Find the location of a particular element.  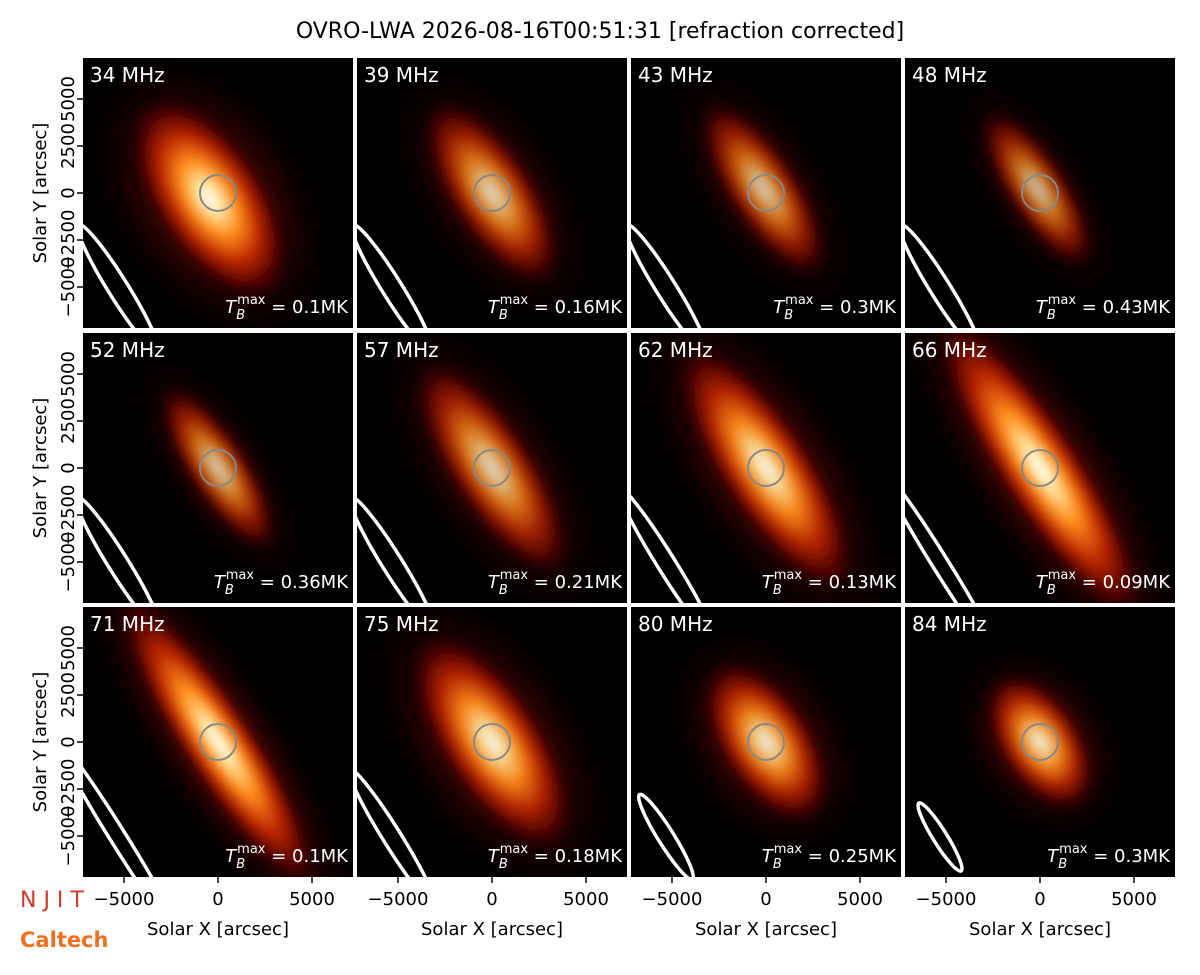

tb-value: = 0.21MK is located at coordinates (575, 582).